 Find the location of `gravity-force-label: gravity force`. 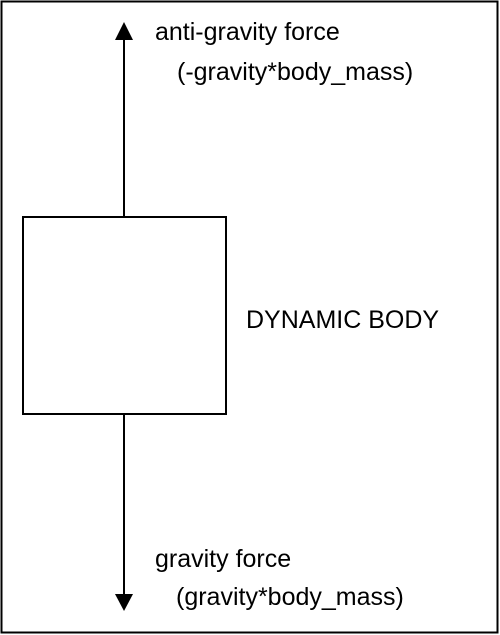

gravity-force-label: gravity force is located at coordinates (223, 559).